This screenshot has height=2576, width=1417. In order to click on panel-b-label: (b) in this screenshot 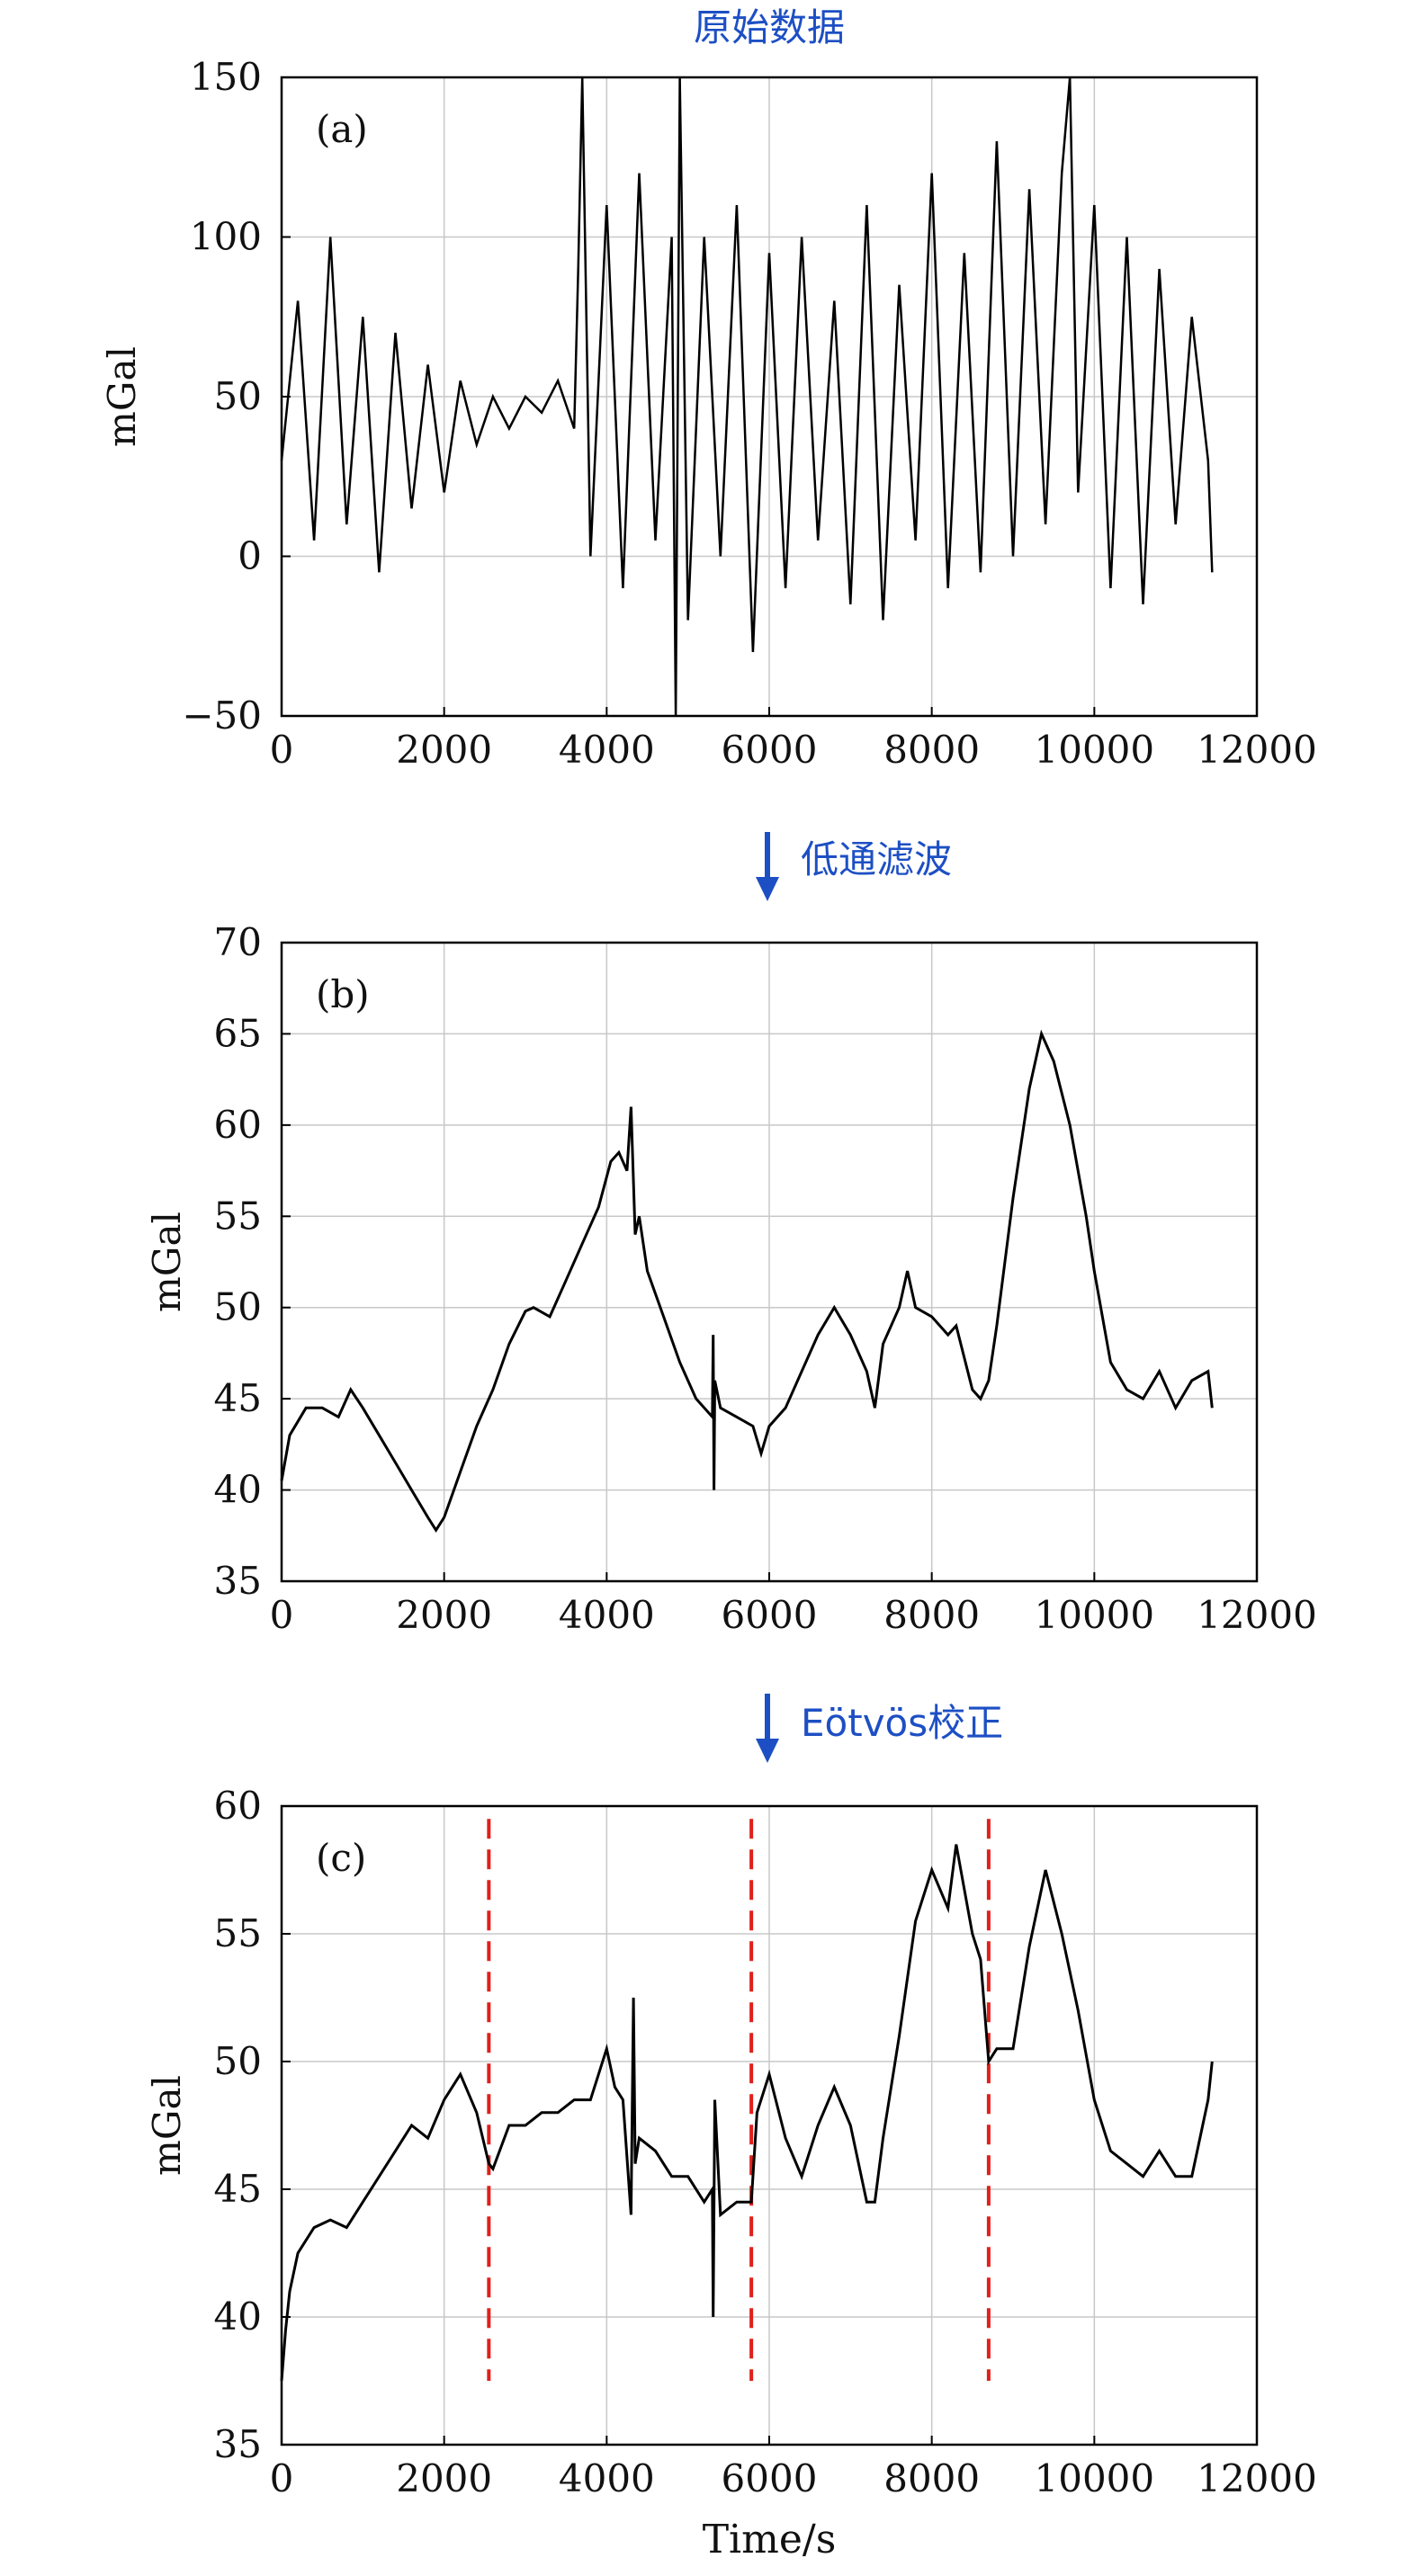, I will do `click(343, 994)`.